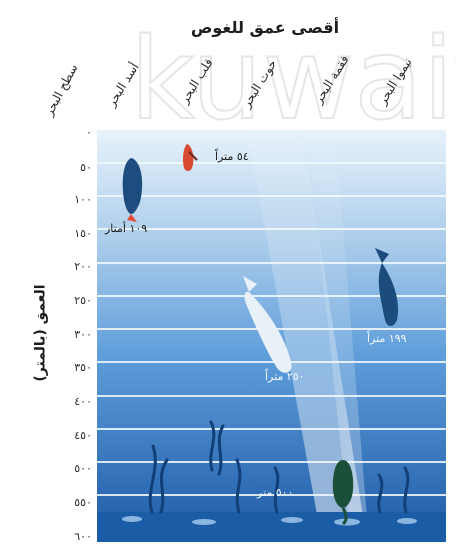 The image size is (456, 549). Describe the element at coordinates (343, 484) in the screenshot. I see `turtle-shell` at that location.